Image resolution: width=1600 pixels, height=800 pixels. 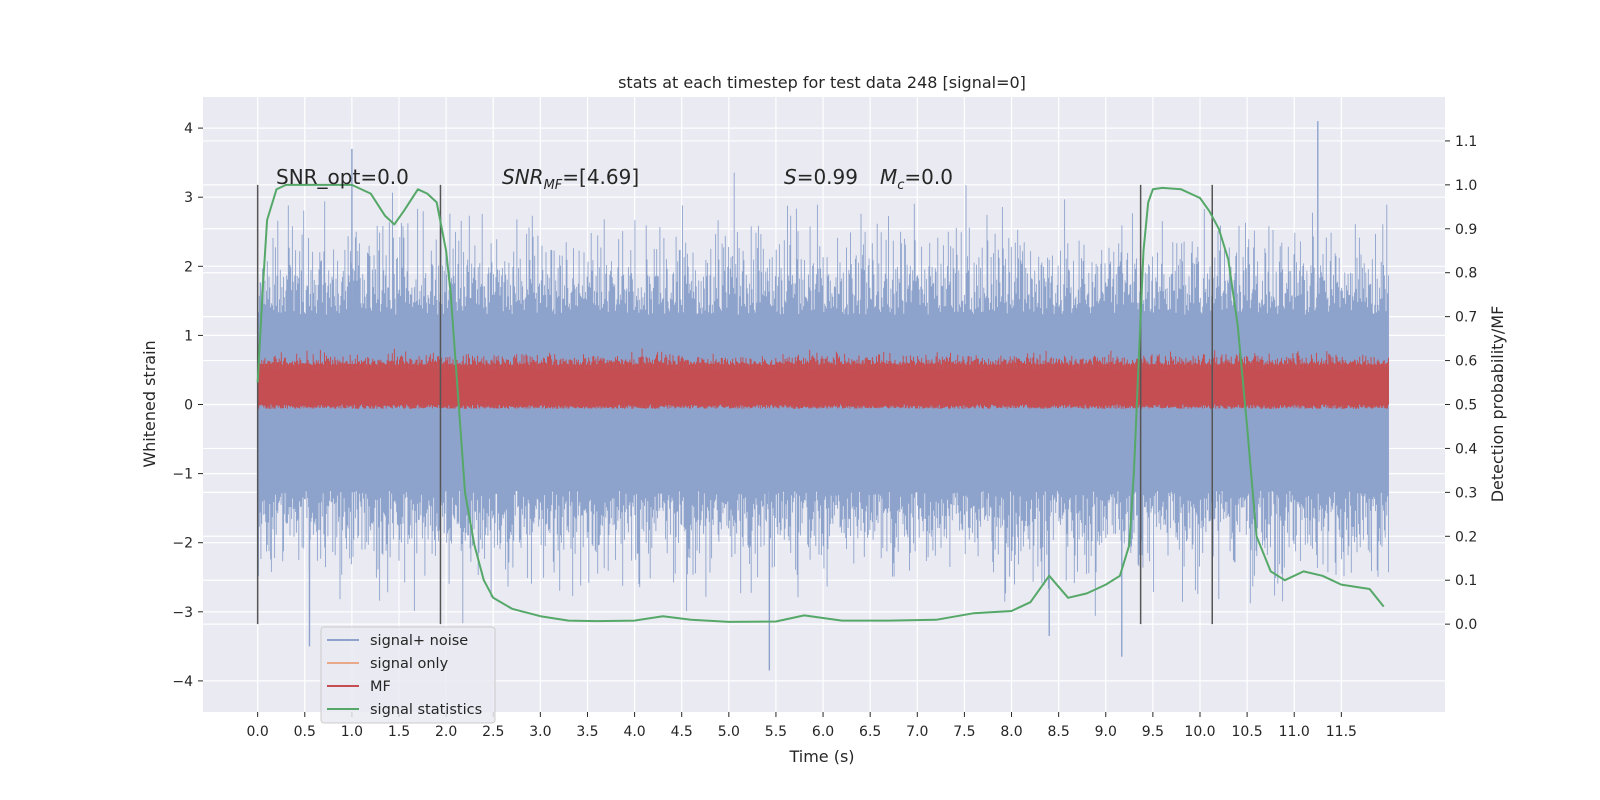 What do you see at coordinates (823, 732) in the screenshot?
I see `x-tick-label: 6.0` at bounding box center [823, 732].